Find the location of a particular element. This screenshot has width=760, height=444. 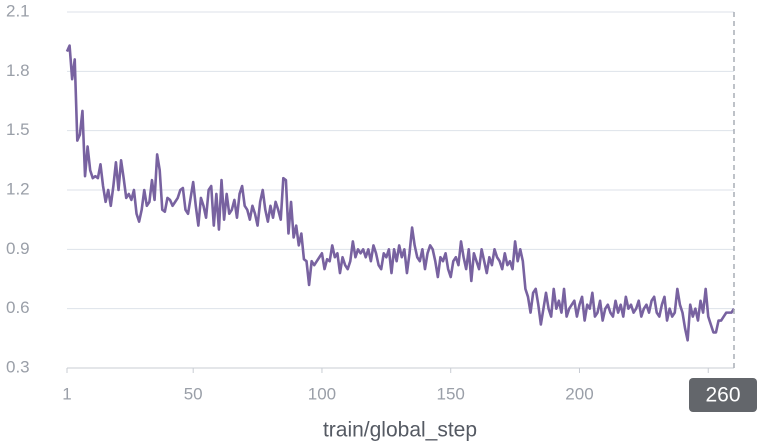

x-tick-label: 150 is located at coordinates (451, 393).